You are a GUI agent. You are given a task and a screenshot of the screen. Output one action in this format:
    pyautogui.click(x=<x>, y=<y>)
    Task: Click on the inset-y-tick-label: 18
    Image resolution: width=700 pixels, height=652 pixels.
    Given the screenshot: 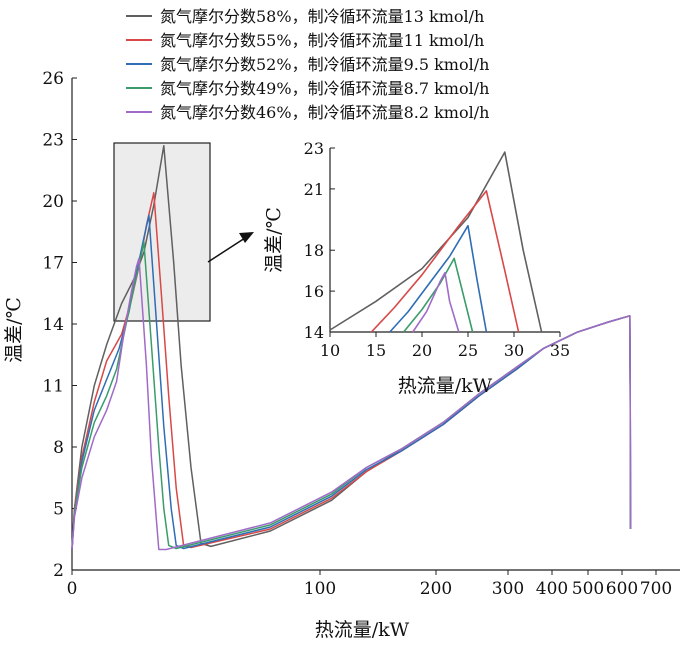 What is the action you would take?
    pyautogui.click(x=314, y=250)
    